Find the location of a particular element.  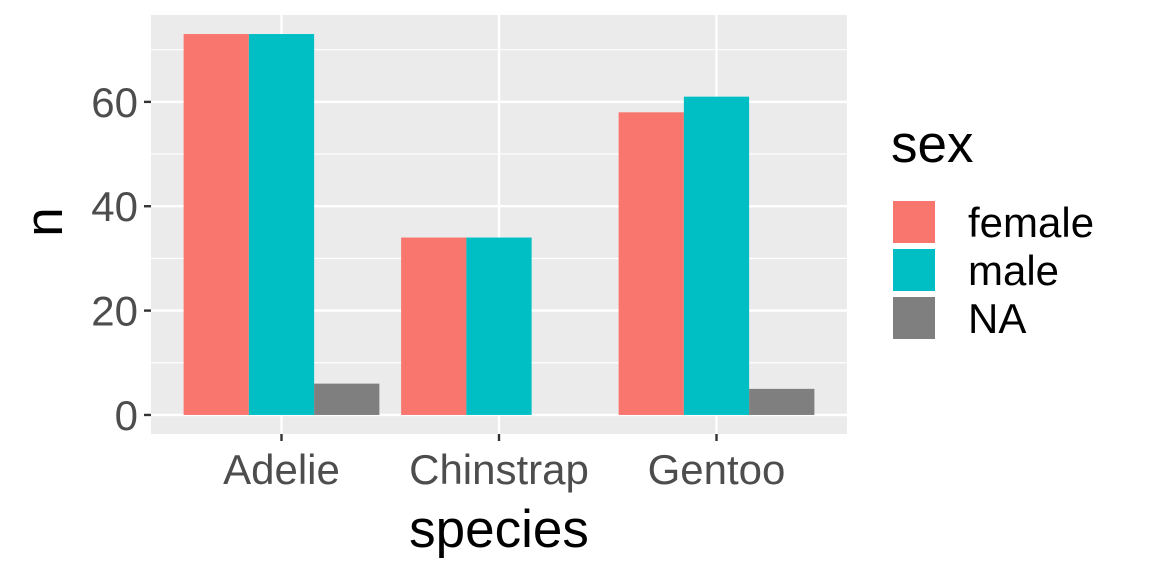

y-tick-label: 0 is located at coordinates (126, 415).